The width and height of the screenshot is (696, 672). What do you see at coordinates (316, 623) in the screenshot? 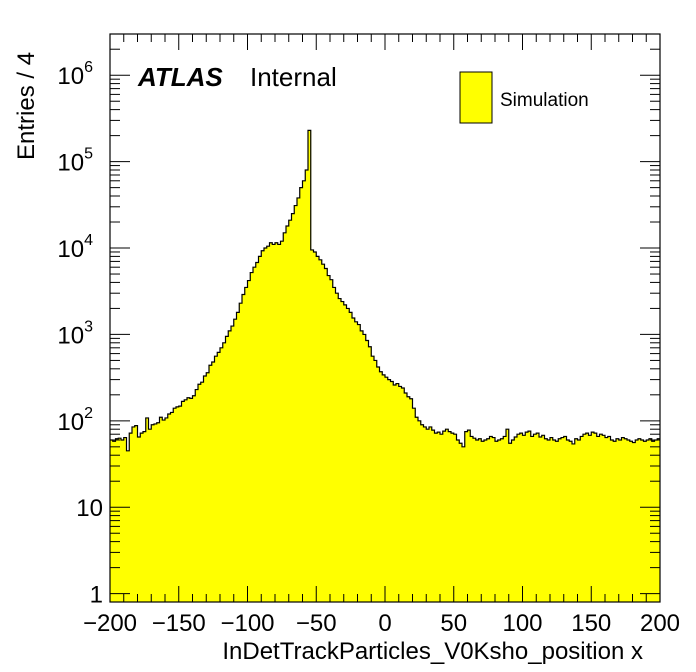
I see `x-tick-label: −50` at bounding box center [316, 623].